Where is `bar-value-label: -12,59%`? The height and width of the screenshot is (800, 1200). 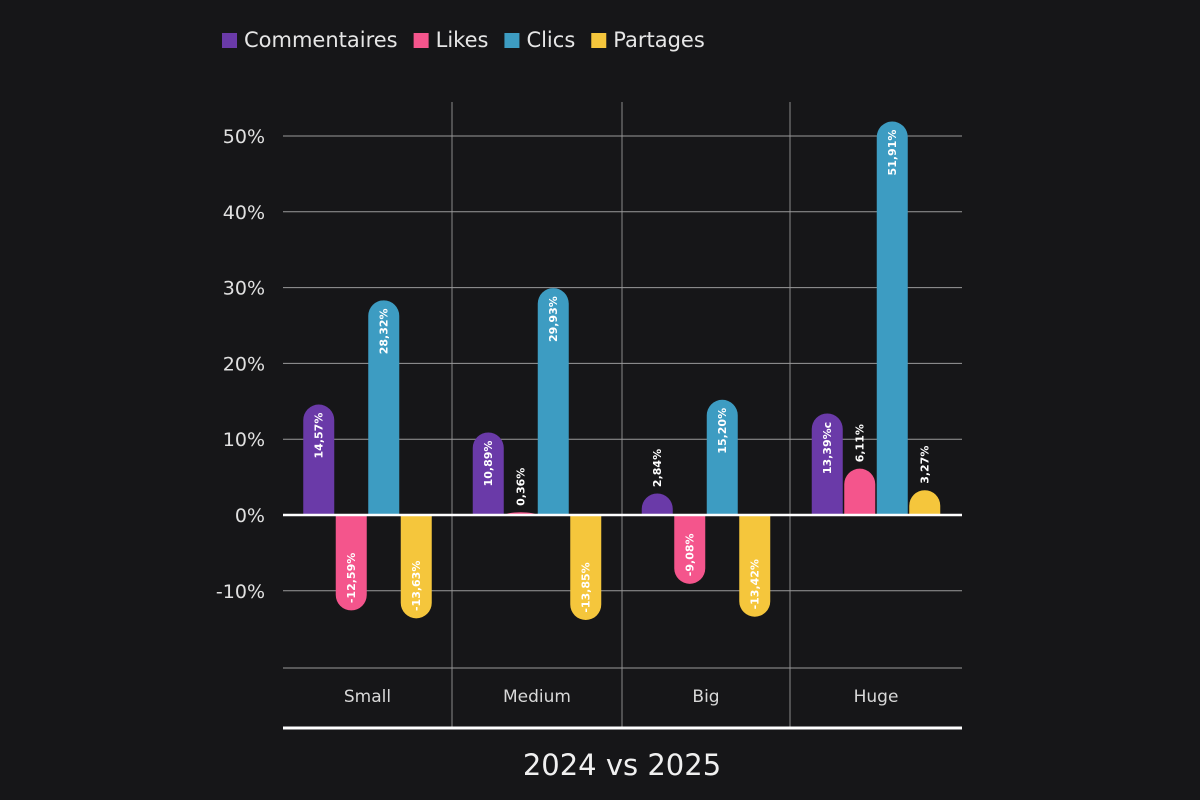 bar-value-label: -12,59% is located at coordinates (351, 578).